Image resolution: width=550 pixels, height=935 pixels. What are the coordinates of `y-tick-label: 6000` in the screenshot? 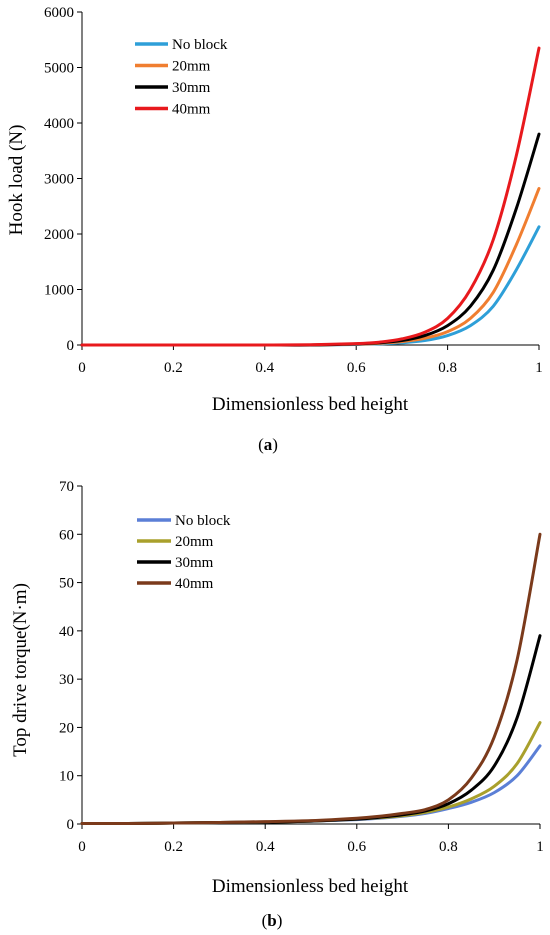 It's located at (59, 13).